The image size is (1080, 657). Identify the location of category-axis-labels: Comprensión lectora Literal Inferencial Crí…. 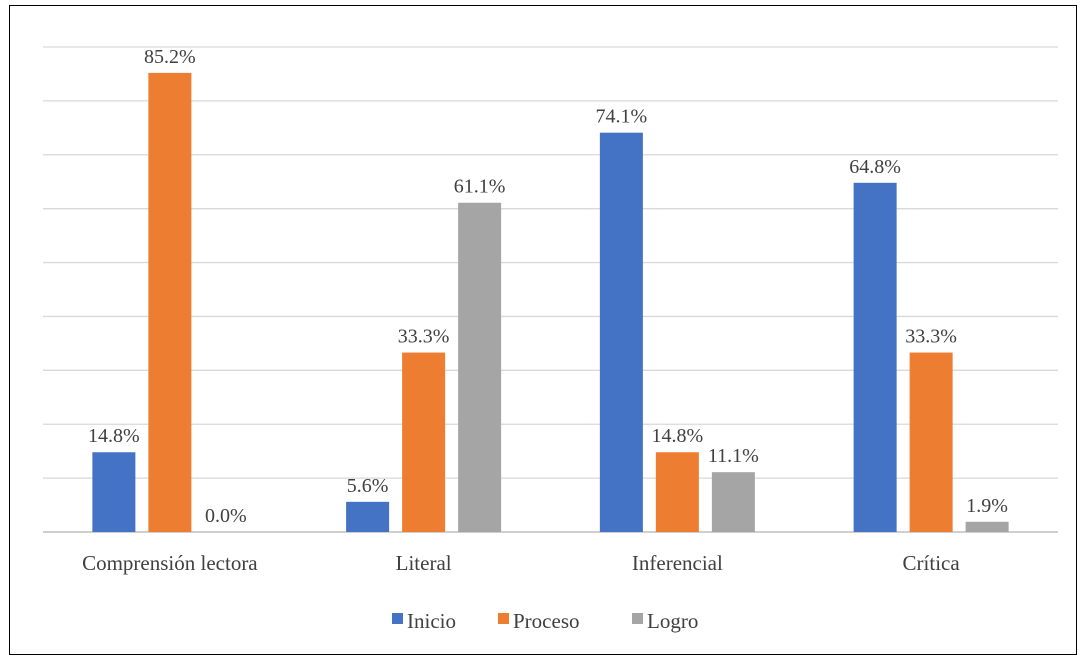
(521, 563).